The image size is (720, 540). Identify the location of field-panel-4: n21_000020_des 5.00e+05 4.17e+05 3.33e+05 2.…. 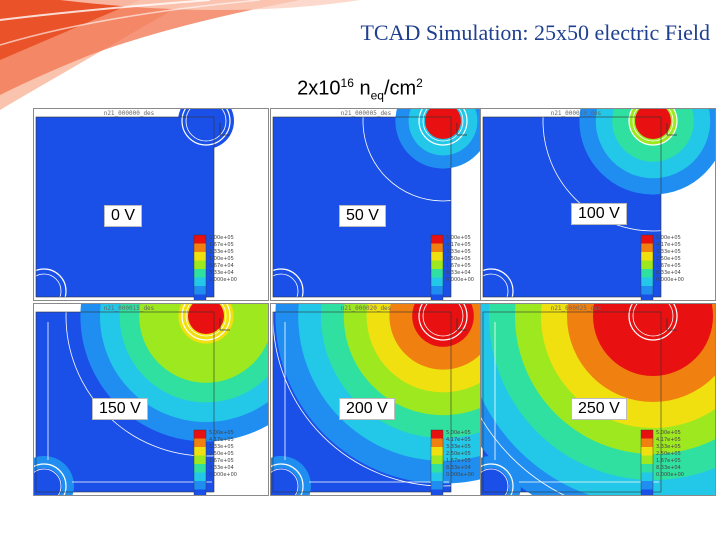
(388, 399).